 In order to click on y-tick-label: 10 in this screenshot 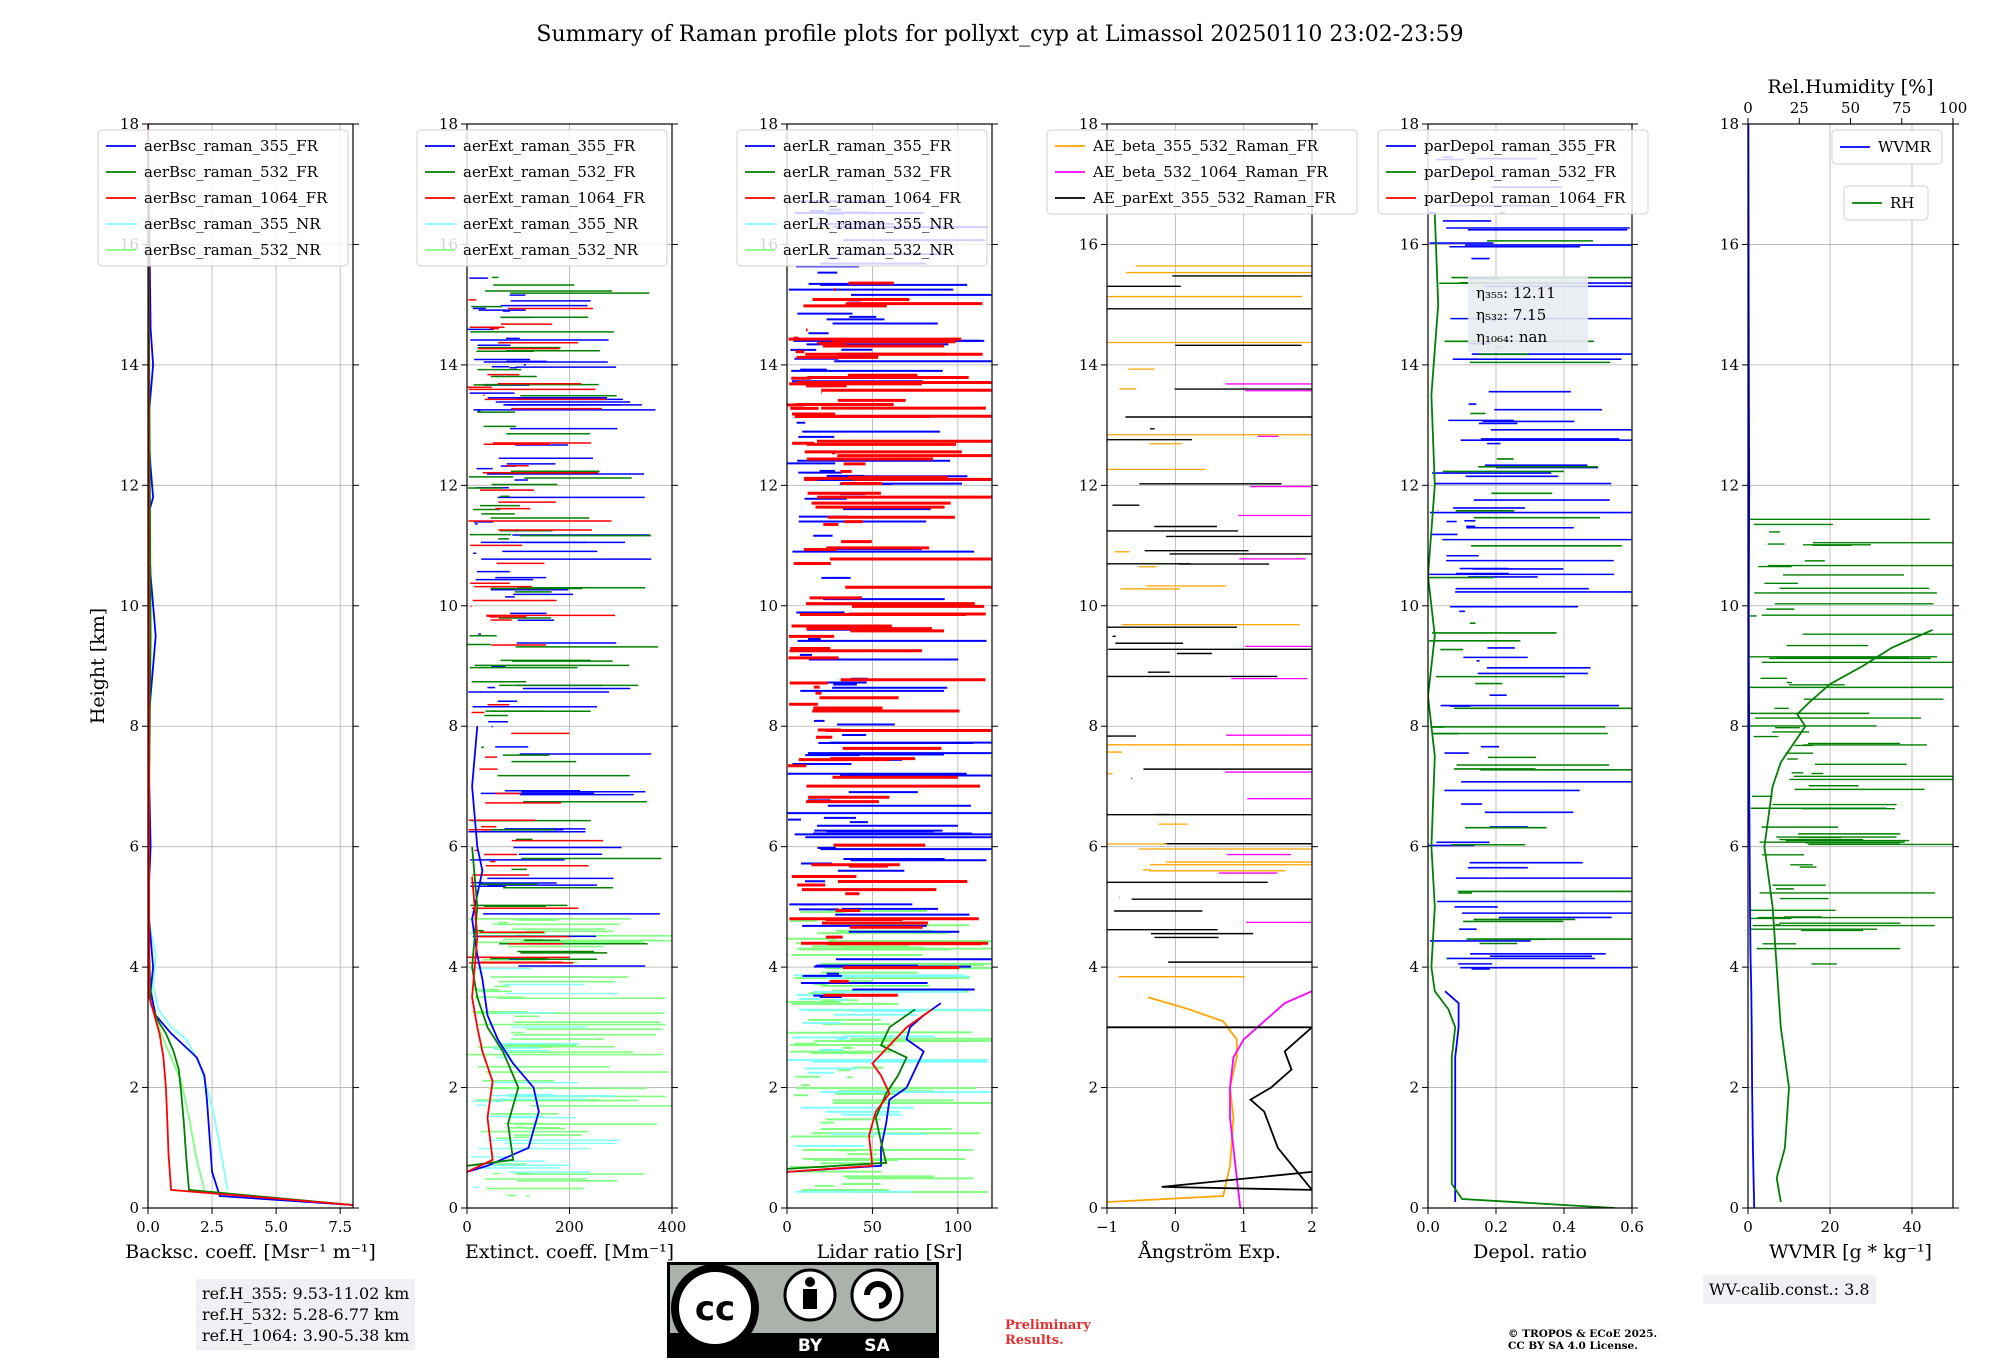, I will do `click(1088, 606)`.